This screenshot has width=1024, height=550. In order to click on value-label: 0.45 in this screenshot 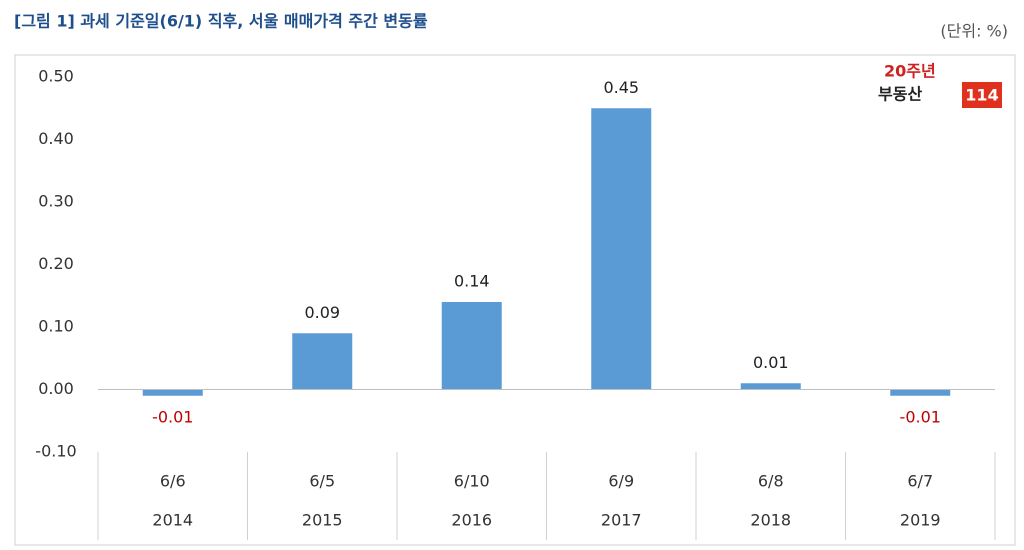, I will do `click(621, 87)`.